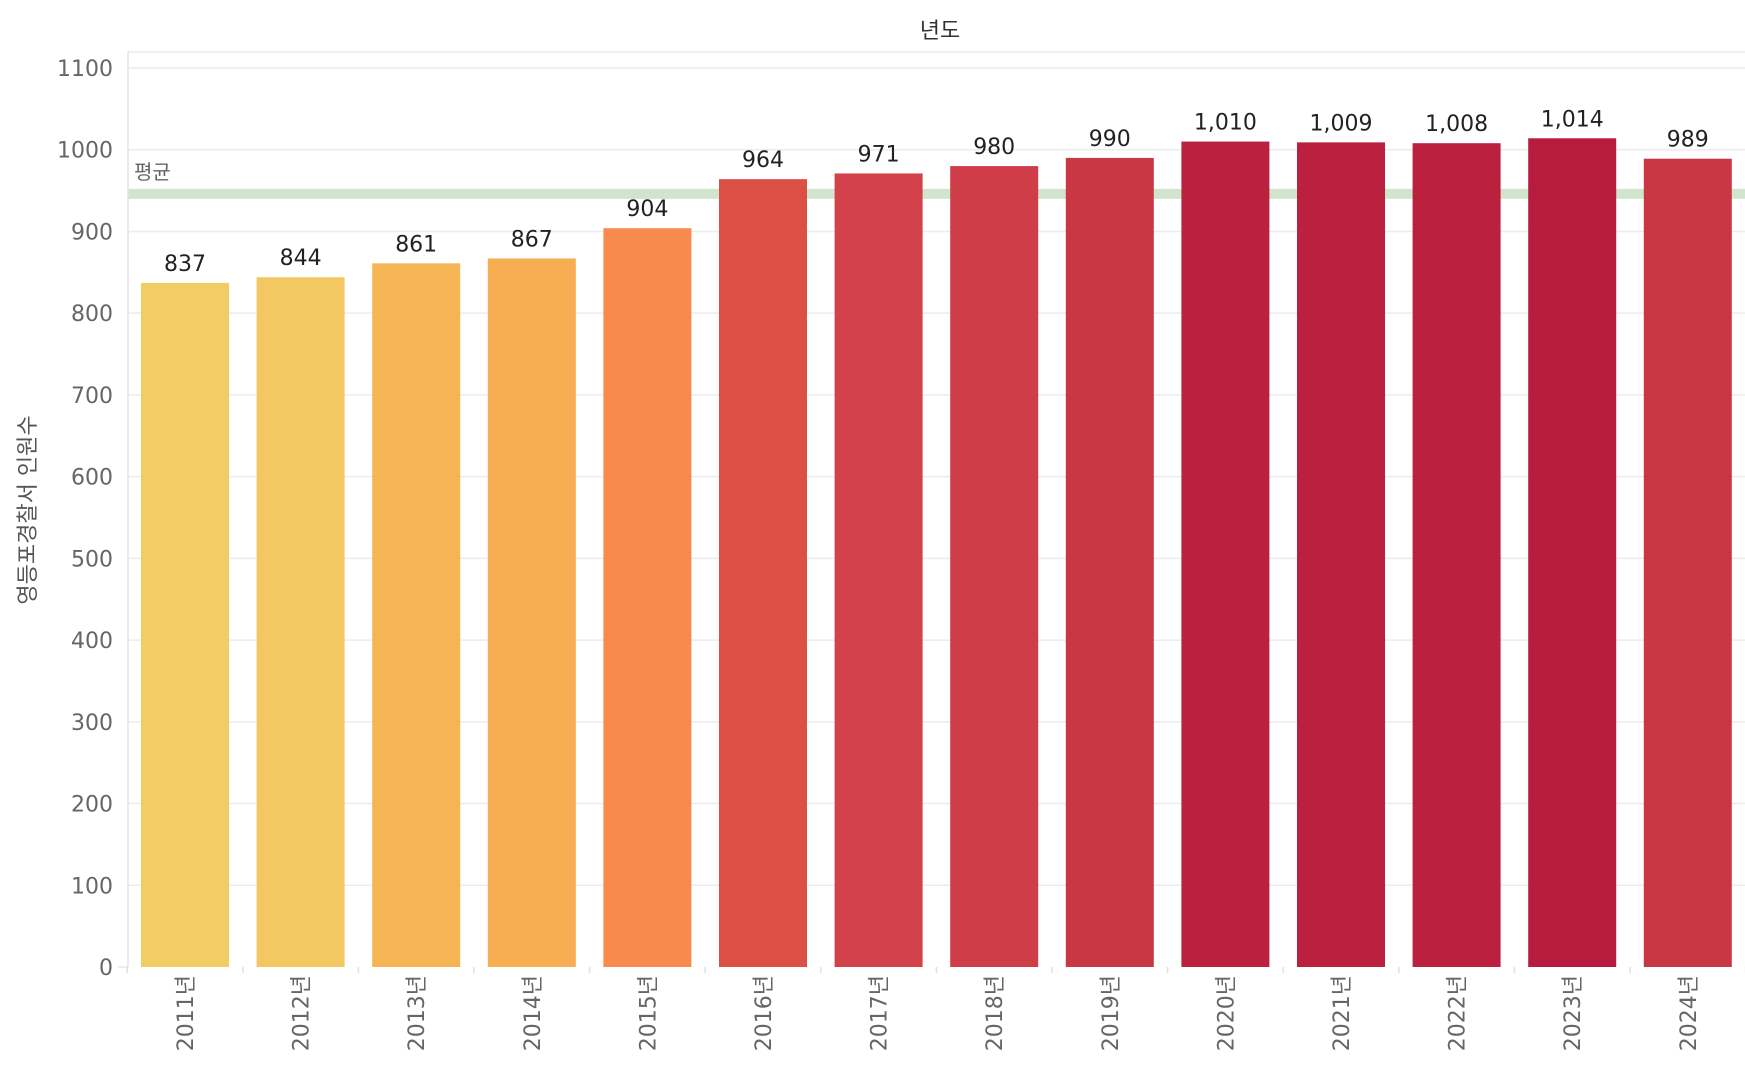 The height and width of the screenshot is (1087, 1745). I want to click on value-label: 989, so click(1688, 140).